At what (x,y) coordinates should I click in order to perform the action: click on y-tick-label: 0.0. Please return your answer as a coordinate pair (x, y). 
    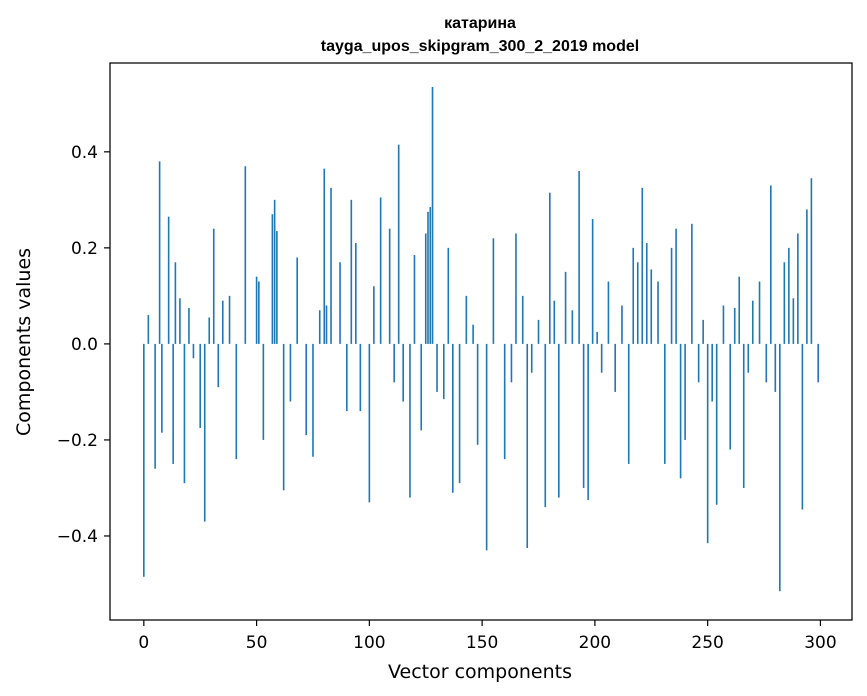
    Looking at the image, I should click on (84, 345).